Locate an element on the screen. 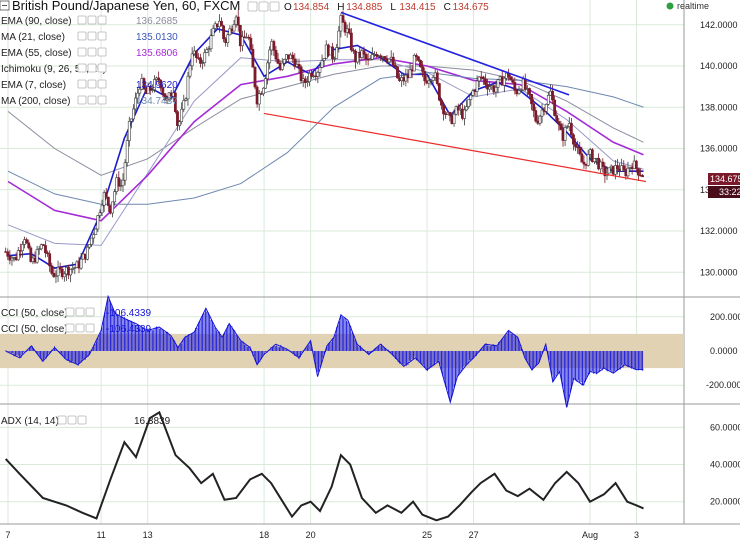  lower-trendline is located at coordinates (454, 147).